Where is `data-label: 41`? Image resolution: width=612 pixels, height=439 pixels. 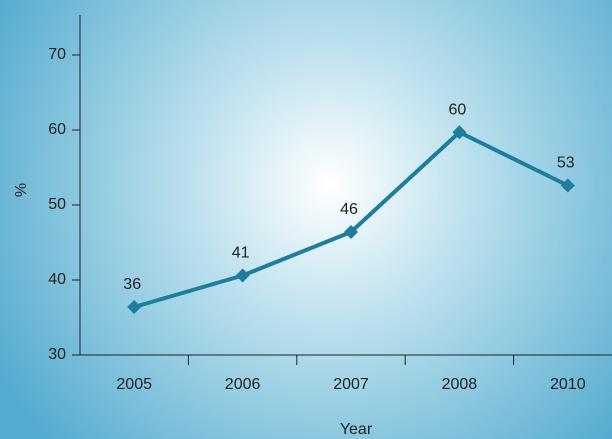
data-label: 41 is located at coordinates (241, 253).